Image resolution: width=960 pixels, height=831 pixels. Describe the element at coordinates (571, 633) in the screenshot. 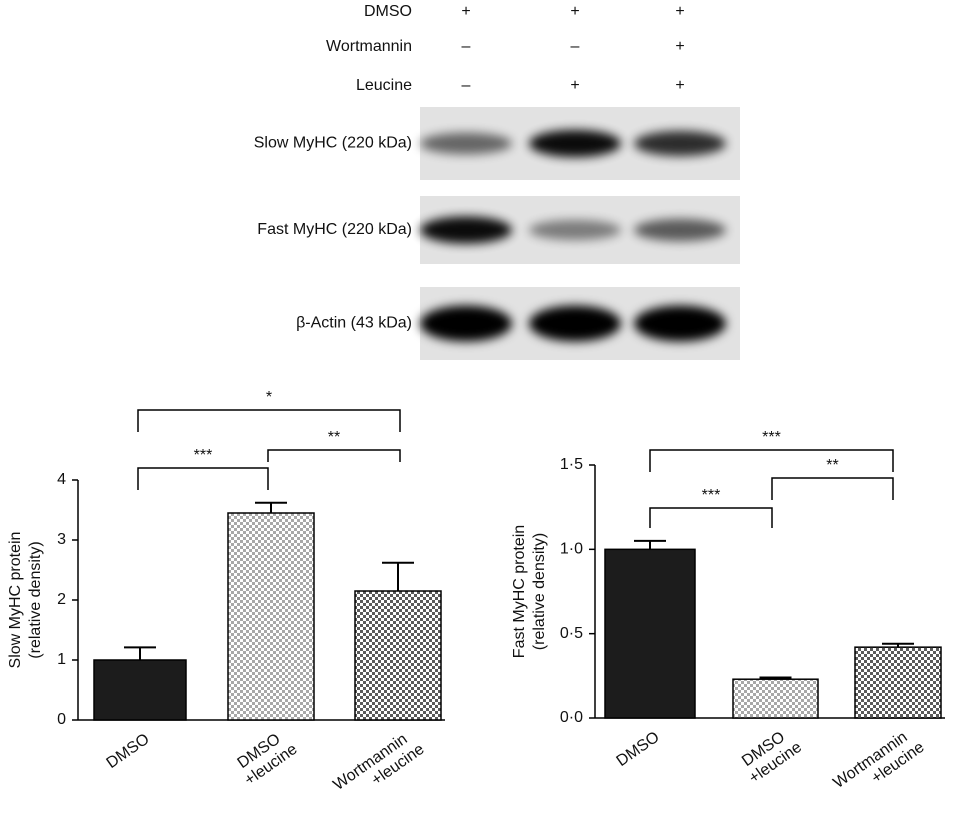

I see `y-tick-label: 0·5` at that location.